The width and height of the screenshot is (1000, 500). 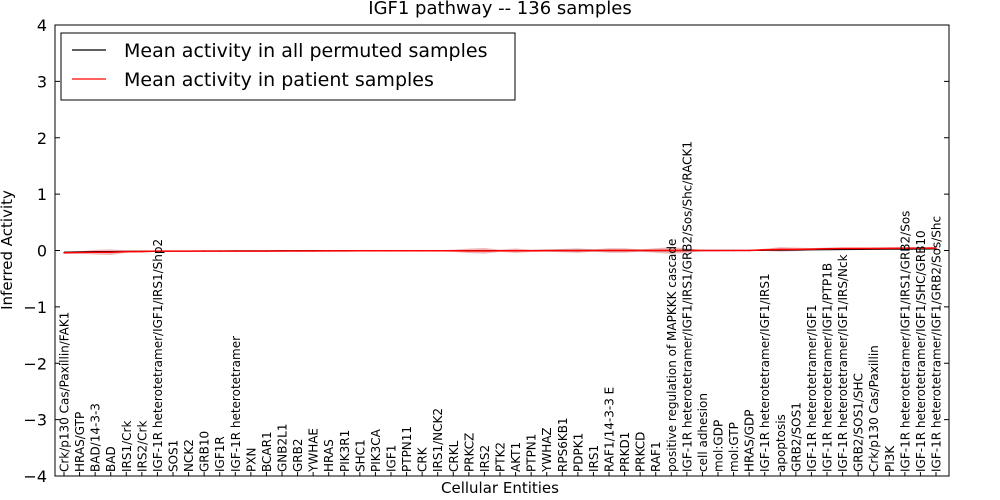 I want to click on y-axis-title: Inferred Activity, so click(x=8, y=250).